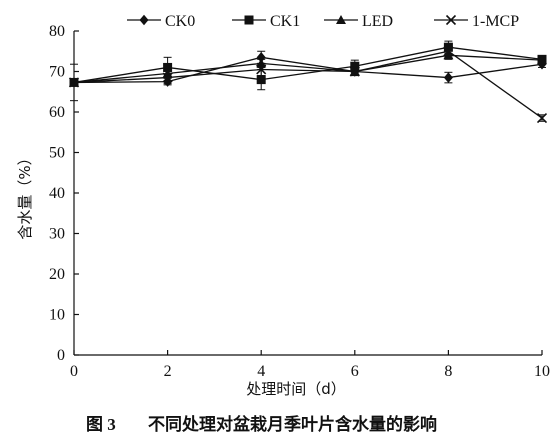 The width and height of the screenshot is (560, 447). Describe the element at coordinates (377, 21) in the screenshot. I see `legend-label: LED` at that location.